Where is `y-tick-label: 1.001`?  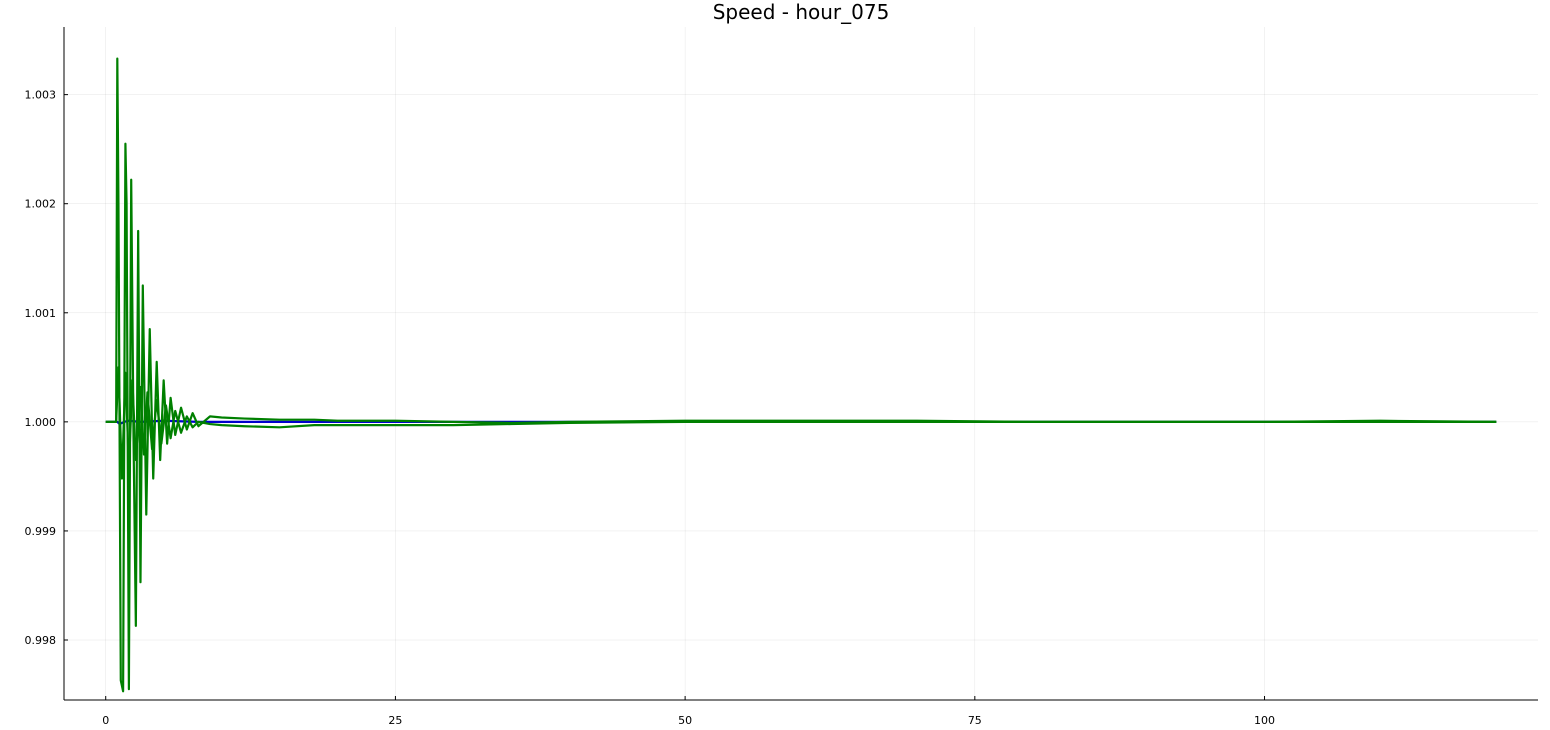
y-tick-label: 1.001 is located at coordinates (41, 313).